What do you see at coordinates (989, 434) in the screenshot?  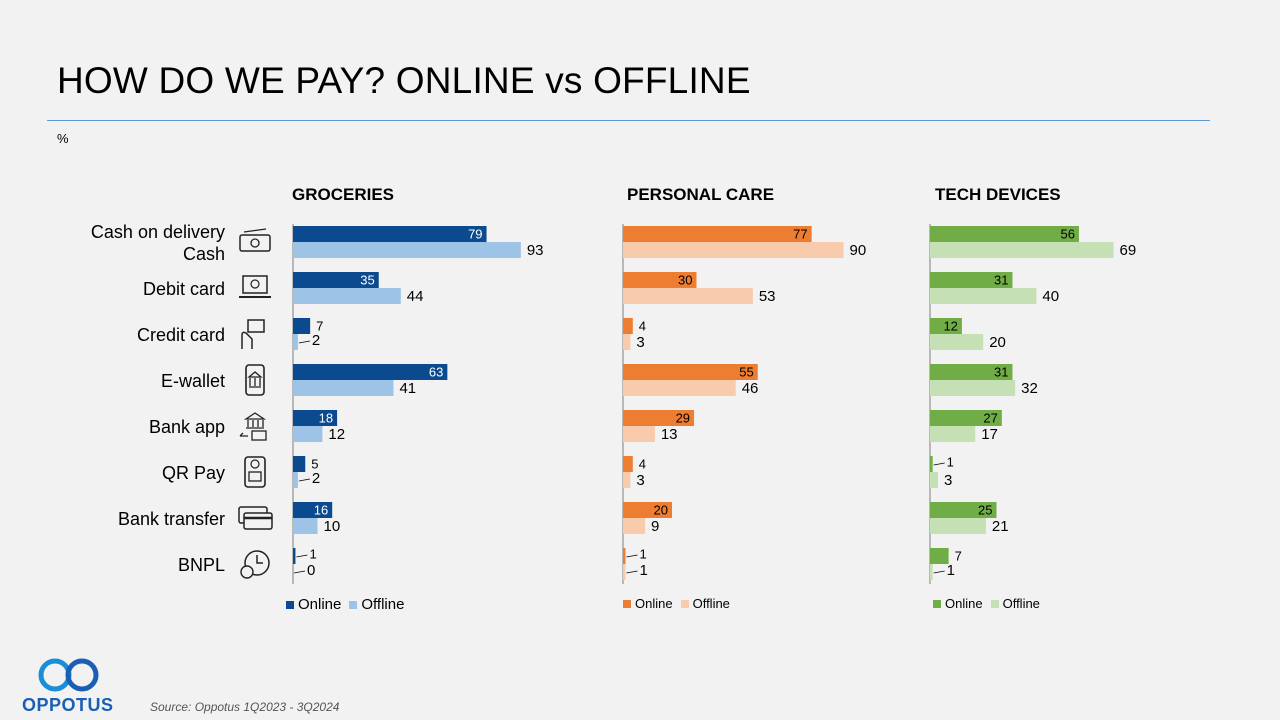 I see `data-label: 17` at bounding box center [989, 434].